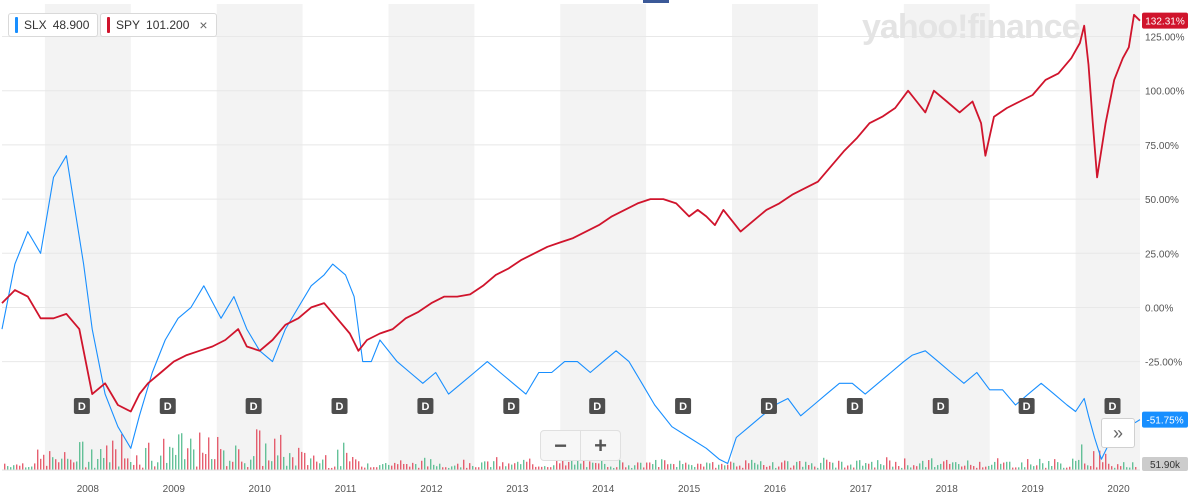 The width and height of the screenshot is (1192, 497). Describe the element at coordinates (600, 445) in the screenshot. I see `zoom-in-button: +` at that location.